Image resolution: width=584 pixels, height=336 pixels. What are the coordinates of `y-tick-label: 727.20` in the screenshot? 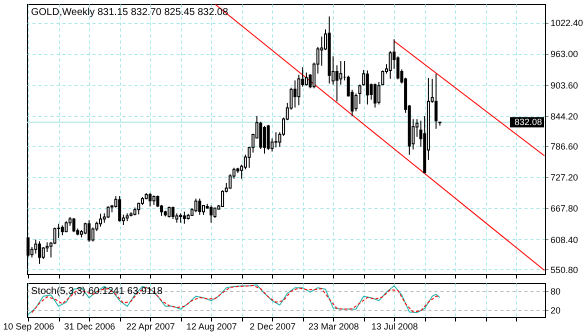 It's located at (564, 177).